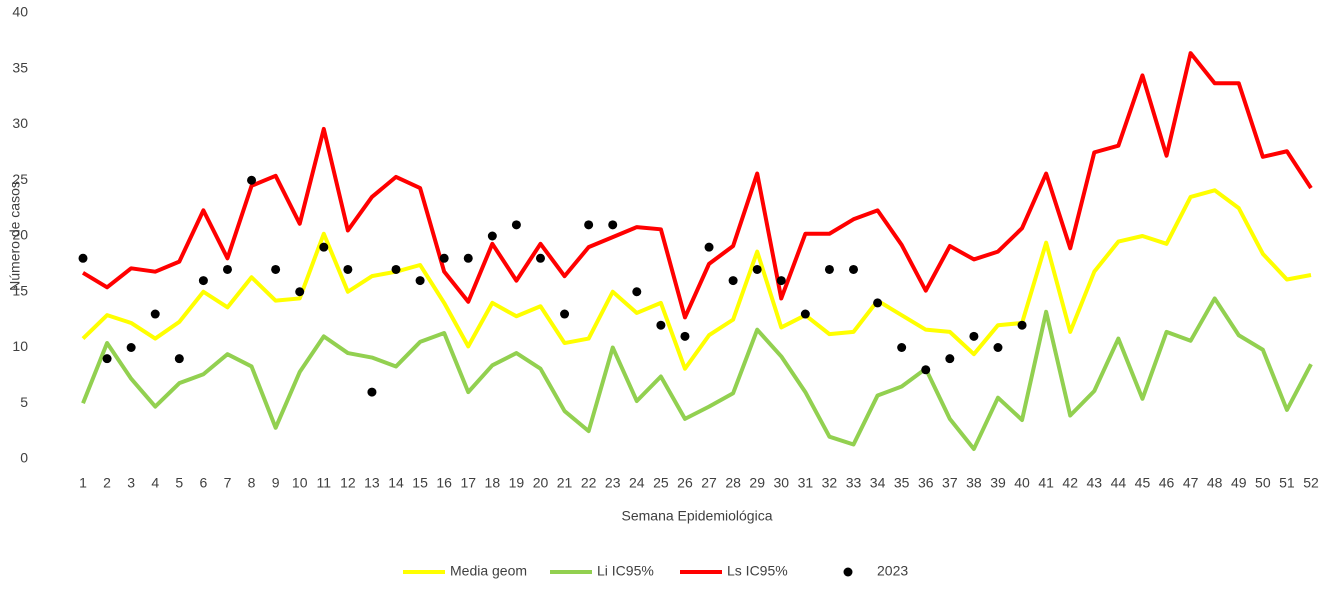  Describe the element at coordinates (1119, 483) in the screenshot. I see `x-tick-label: 44` at that location.